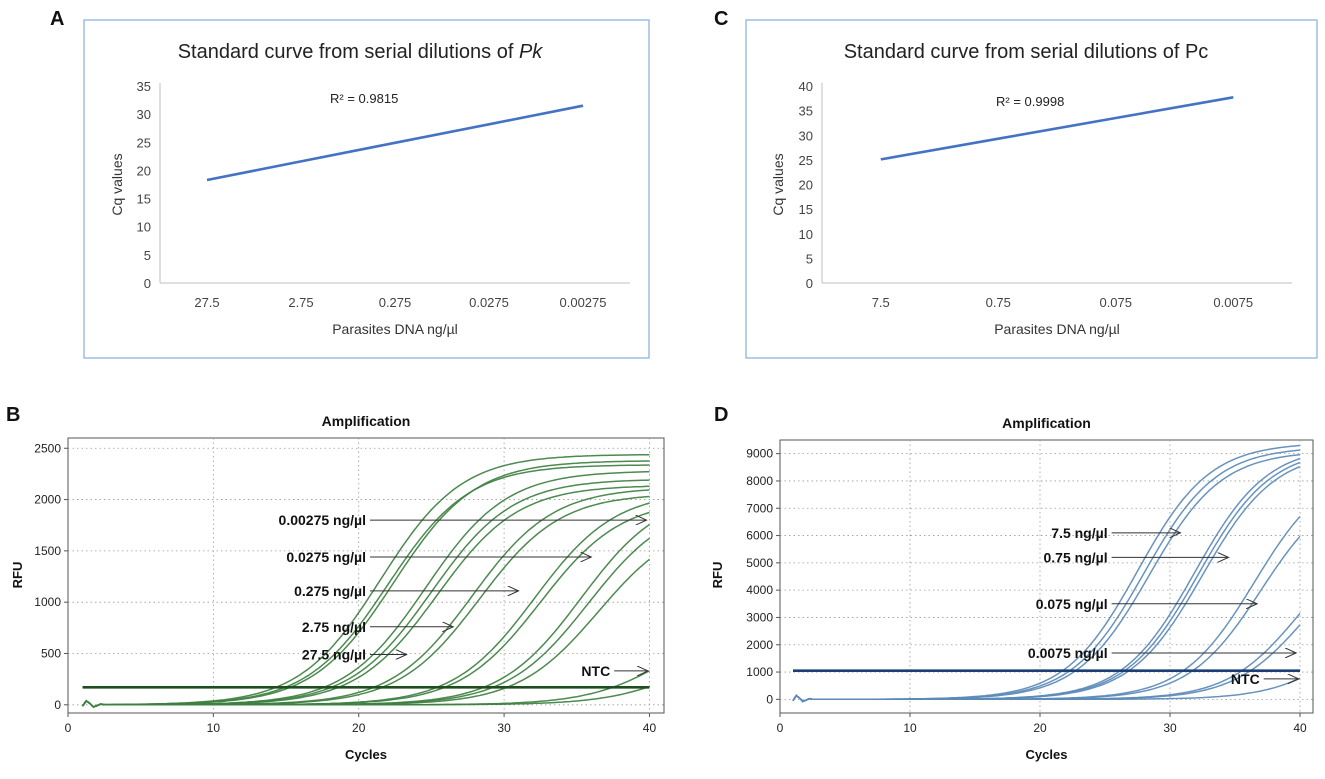  What do you see at coordinates (395, 302) in the screenshot?
I see `x-tick-label-a-2: 0.275` at bounding box center [395, 302].